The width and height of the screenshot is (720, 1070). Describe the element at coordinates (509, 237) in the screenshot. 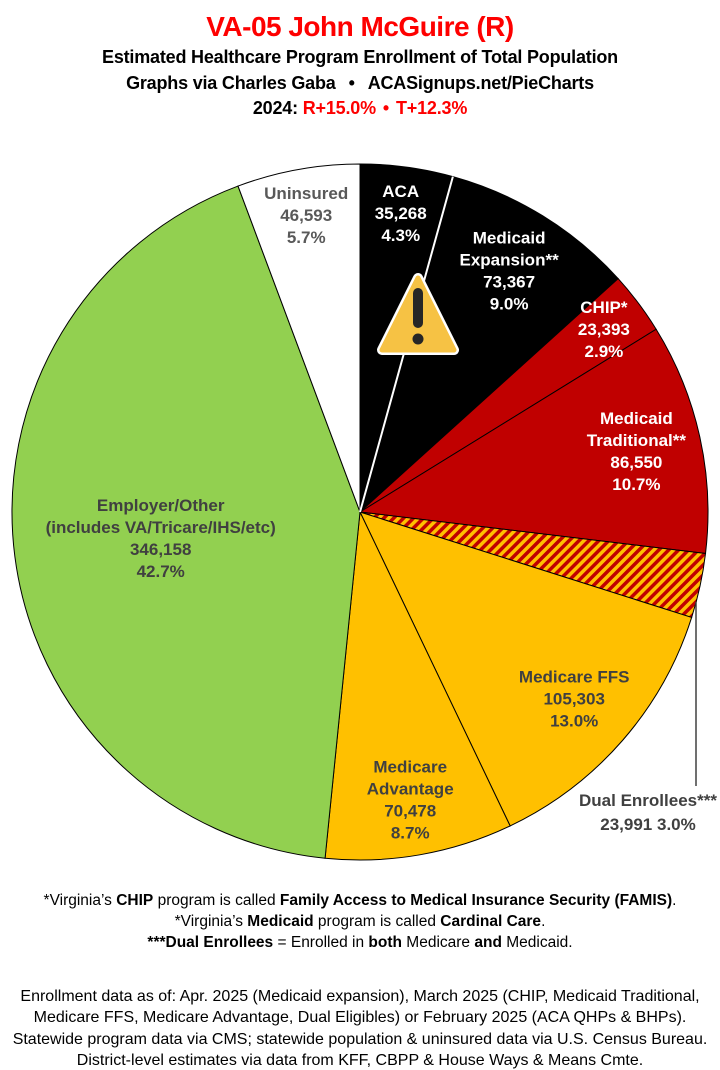

I see `pie-label-medicaid-expansion: Medicaid` at that location.